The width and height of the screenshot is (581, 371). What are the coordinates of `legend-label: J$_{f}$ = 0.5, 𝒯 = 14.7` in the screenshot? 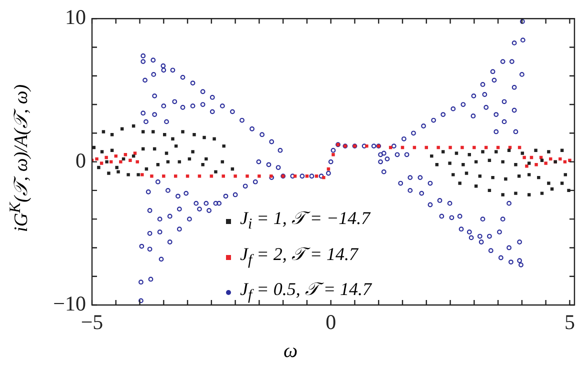 It's located at (306, 292).